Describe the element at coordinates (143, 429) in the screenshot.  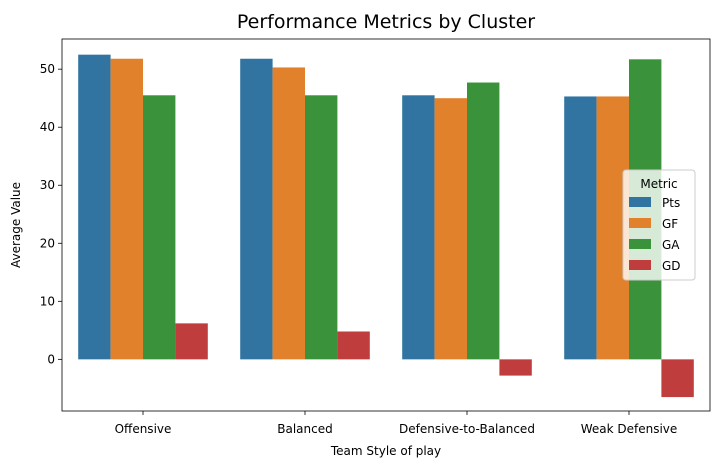
I see `x-tick-label: Offensive` at that location.